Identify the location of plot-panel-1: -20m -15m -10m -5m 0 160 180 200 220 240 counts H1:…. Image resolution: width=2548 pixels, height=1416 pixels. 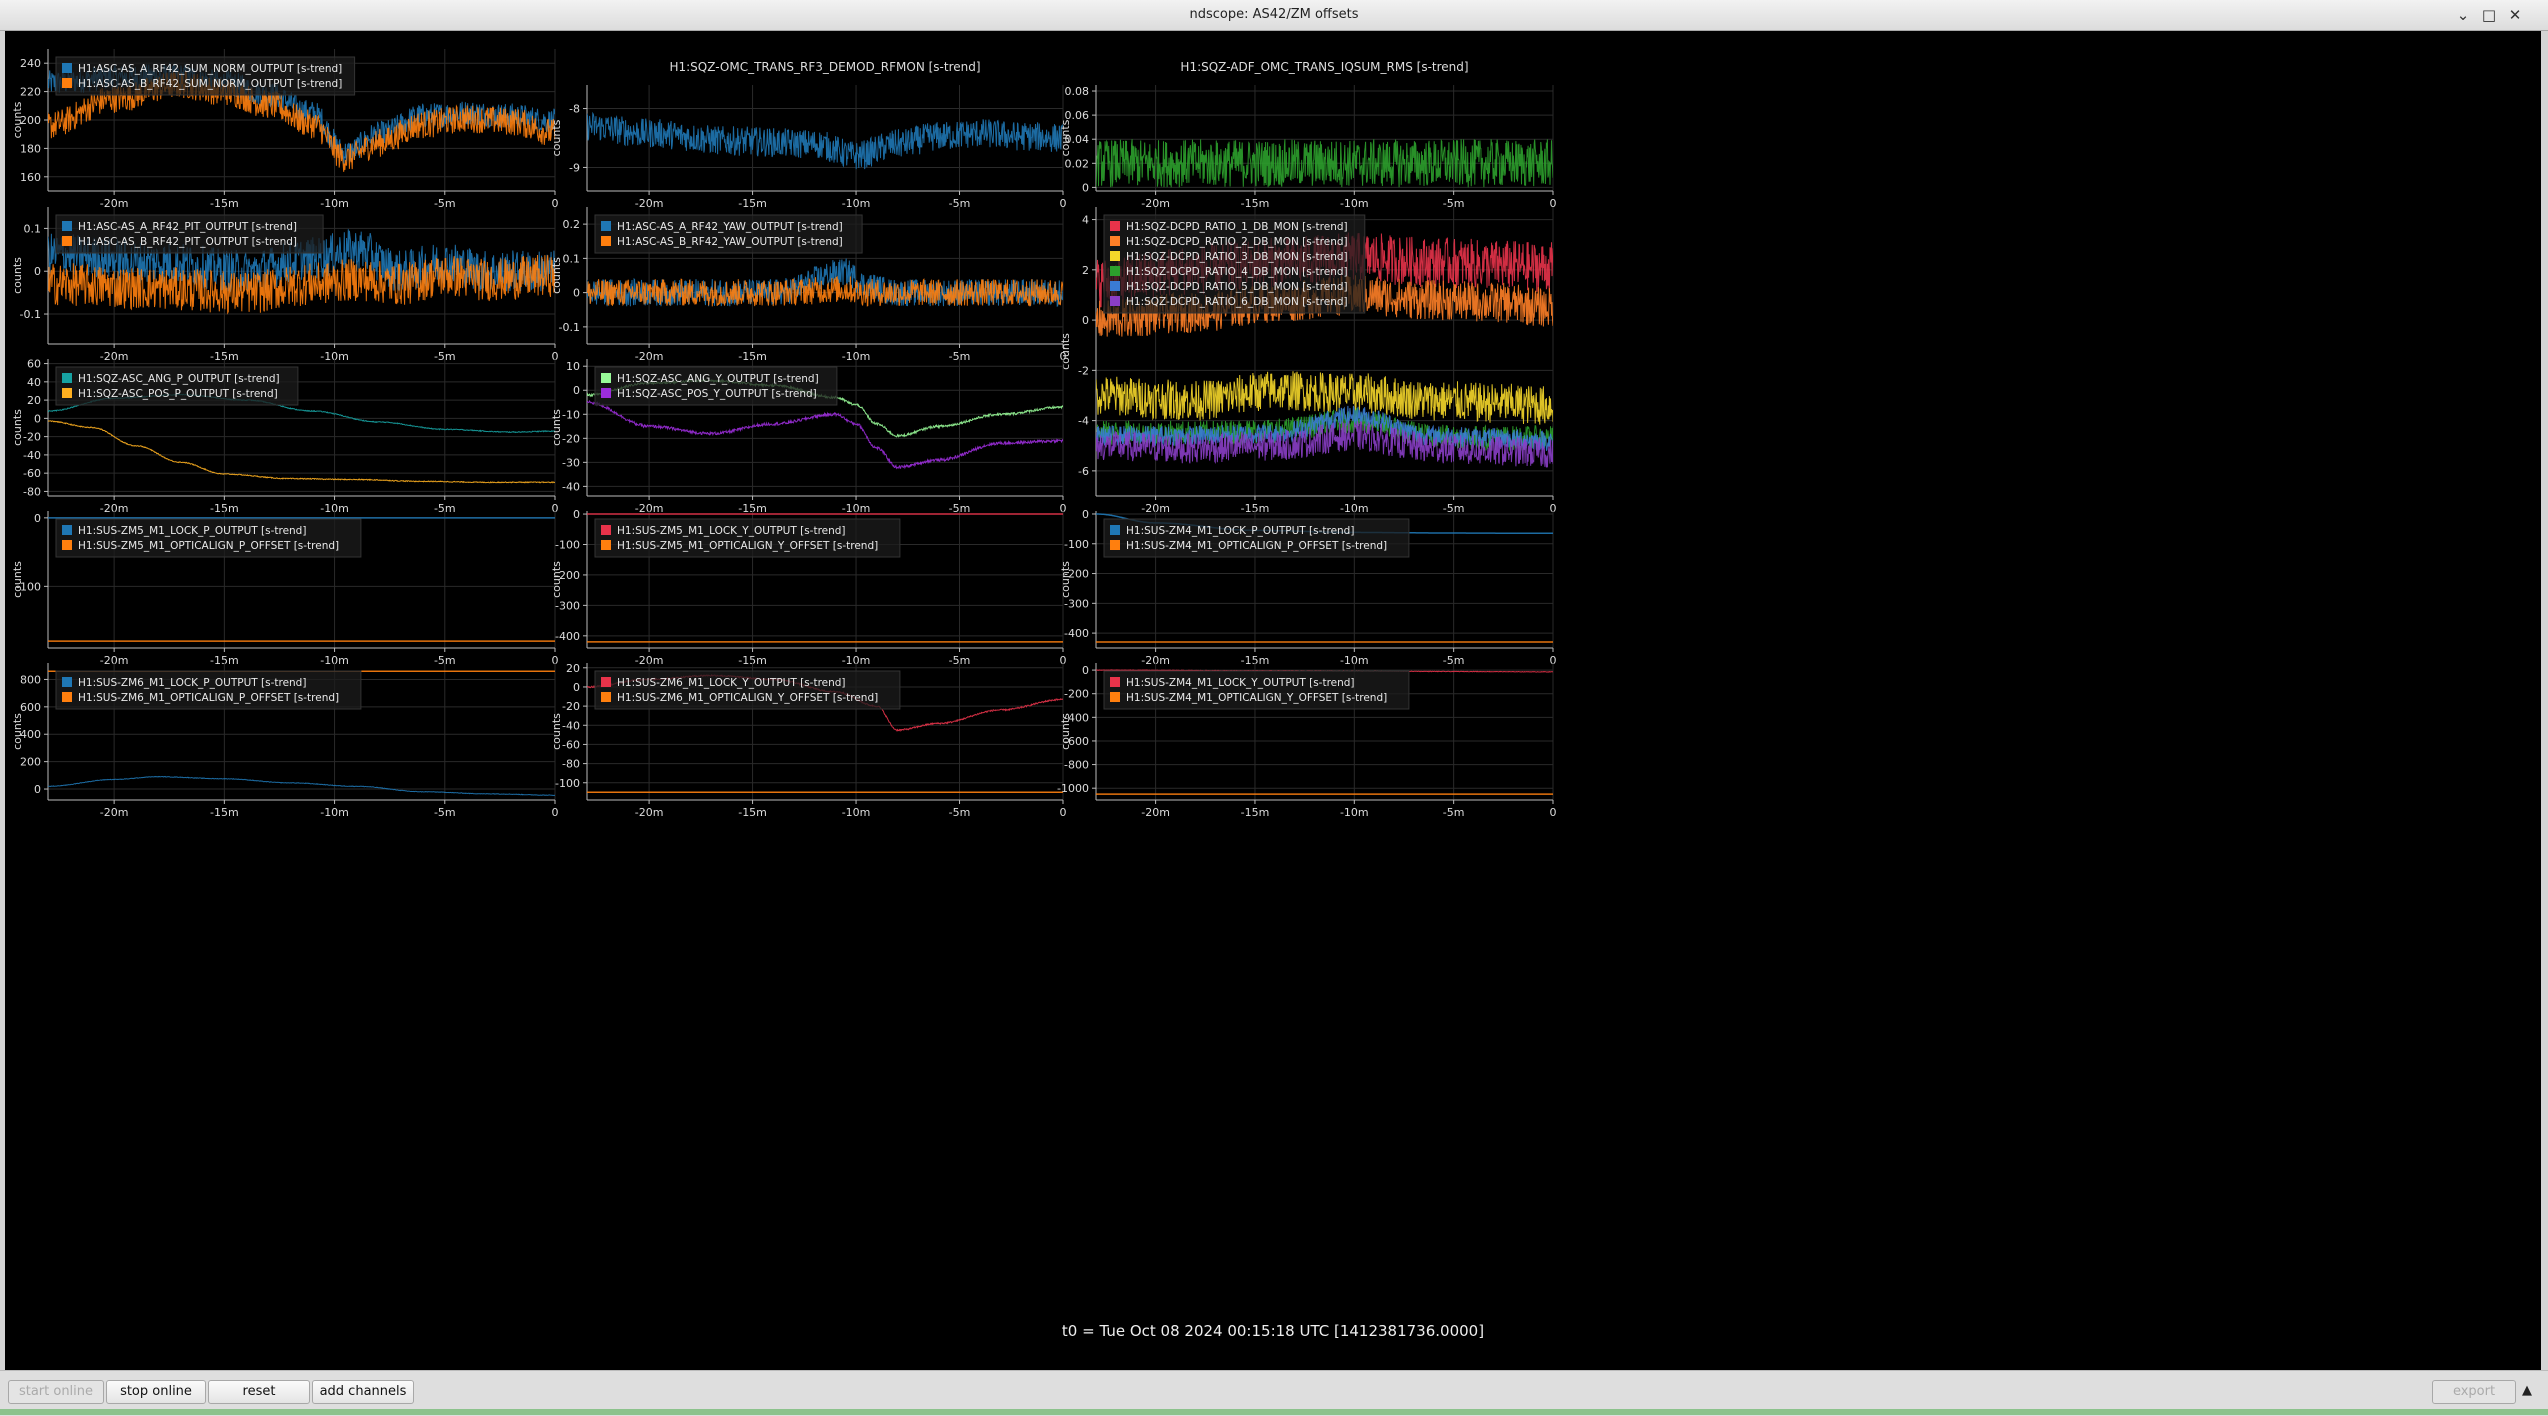
(285, 129).